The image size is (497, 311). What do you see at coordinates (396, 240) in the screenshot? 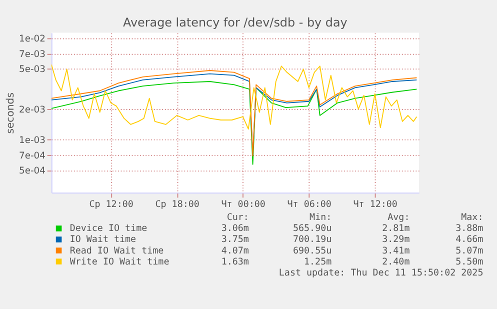
I see `text: 3.29m` at bounding box center [396, 240].